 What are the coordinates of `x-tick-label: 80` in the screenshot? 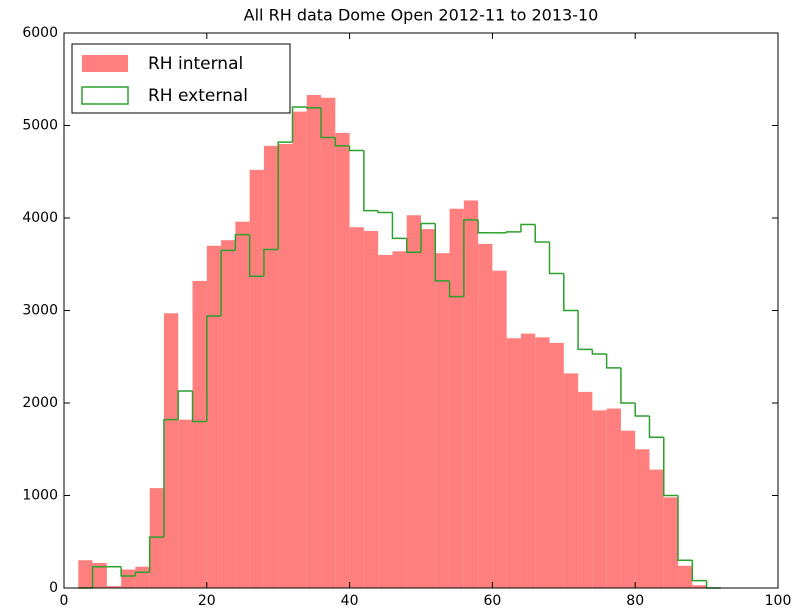 It's located at (635, 601).